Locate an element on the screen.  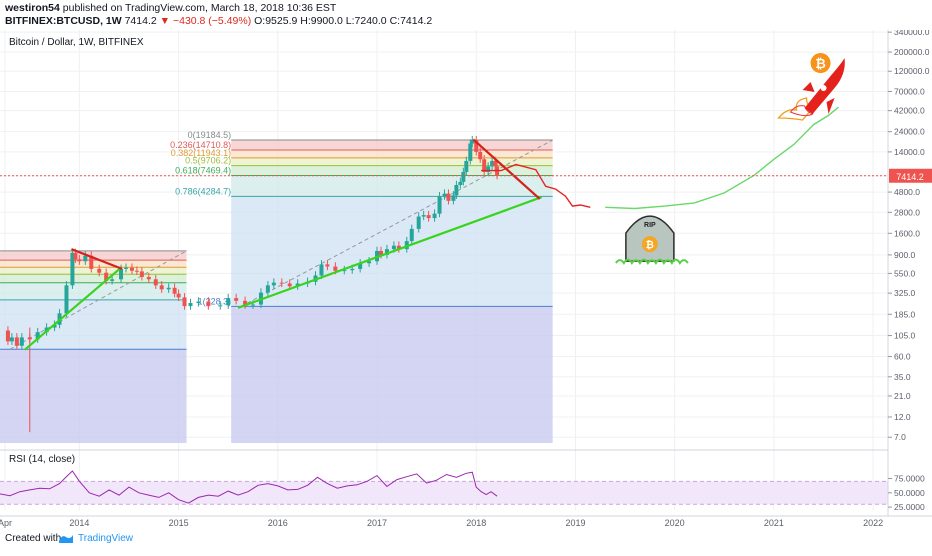
rsi-title: RSI (14, close) is located at coordinates (42, 459).